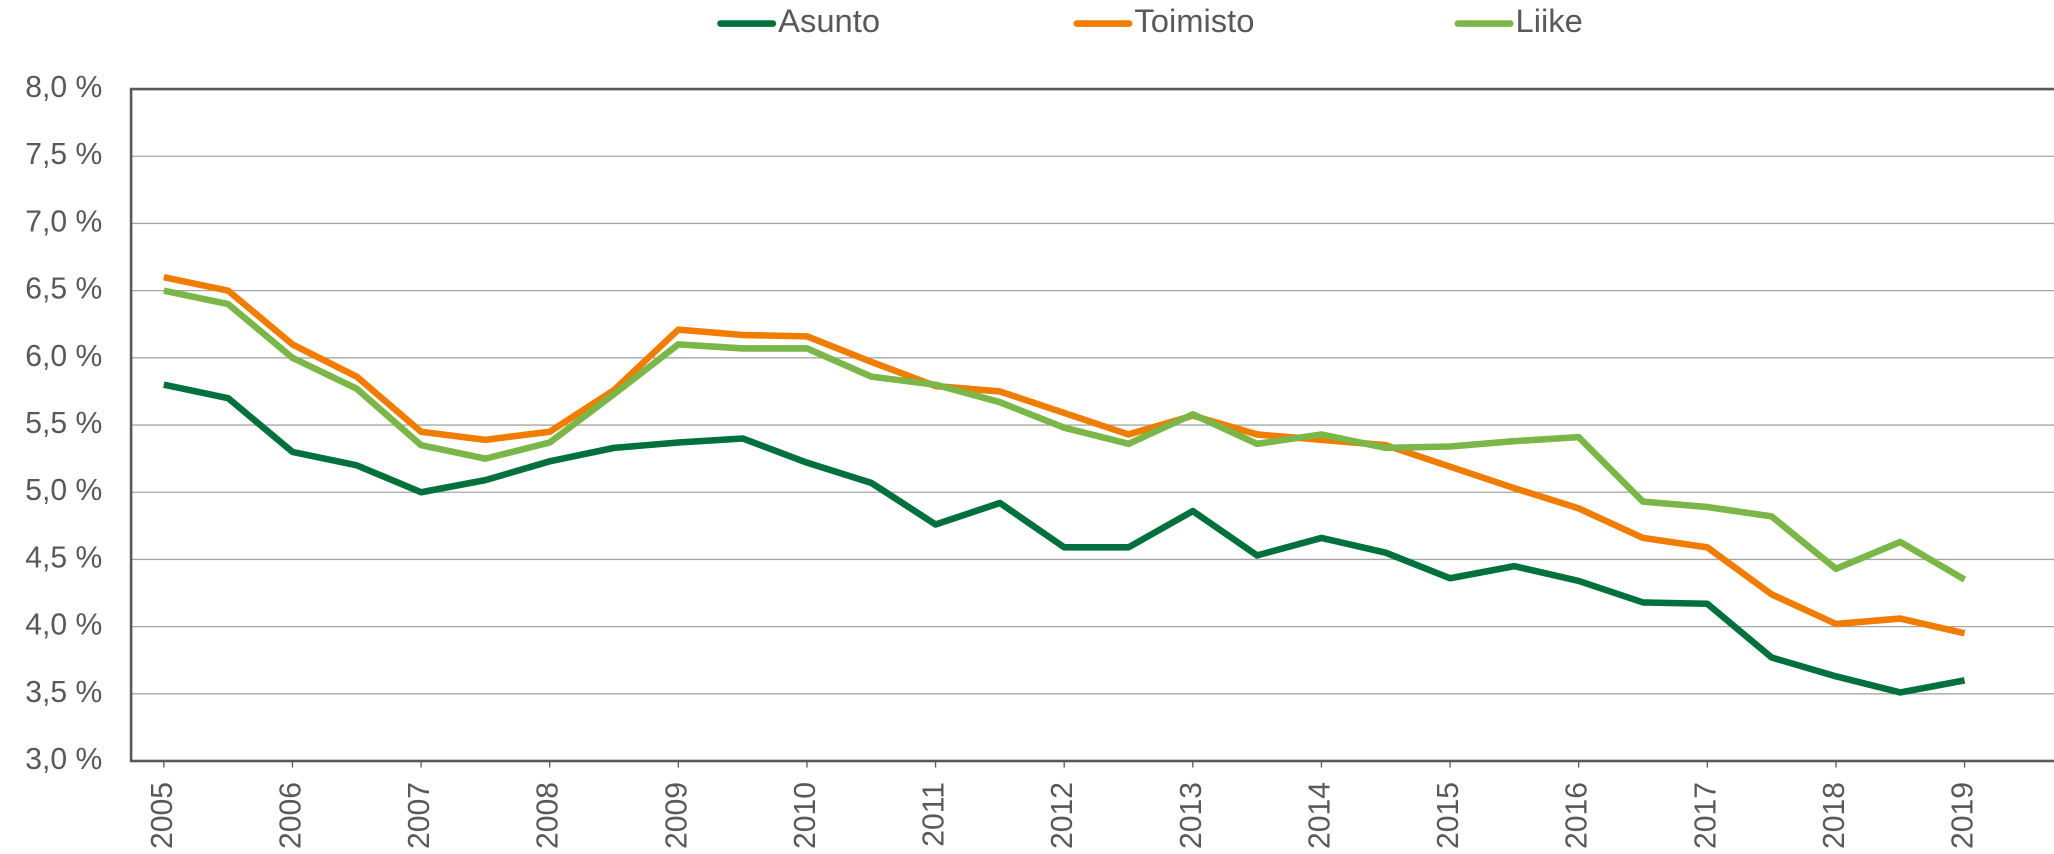 The image size is (2054, 854). Describe the element at coordinates (1963, 815) in the screenshot. I see `x-tick-label: 2019` at that location.